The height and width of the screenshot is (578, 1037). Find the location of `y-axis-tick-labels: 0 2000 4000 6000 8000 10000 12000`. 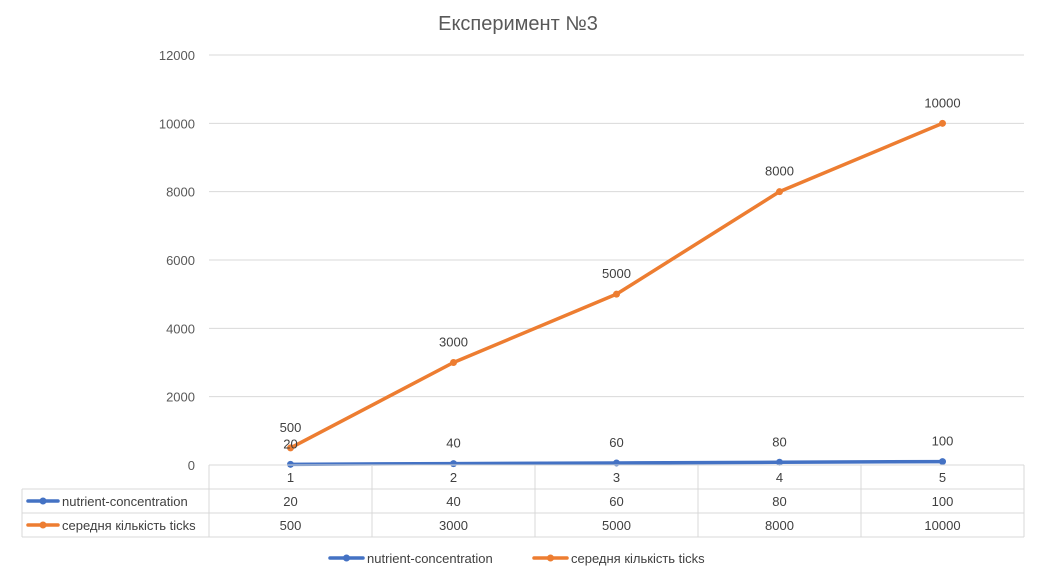

y-axis-tick-labels: 0 2000 4000 6000 8000 10000 12000 is located at coordinates (177, 260).